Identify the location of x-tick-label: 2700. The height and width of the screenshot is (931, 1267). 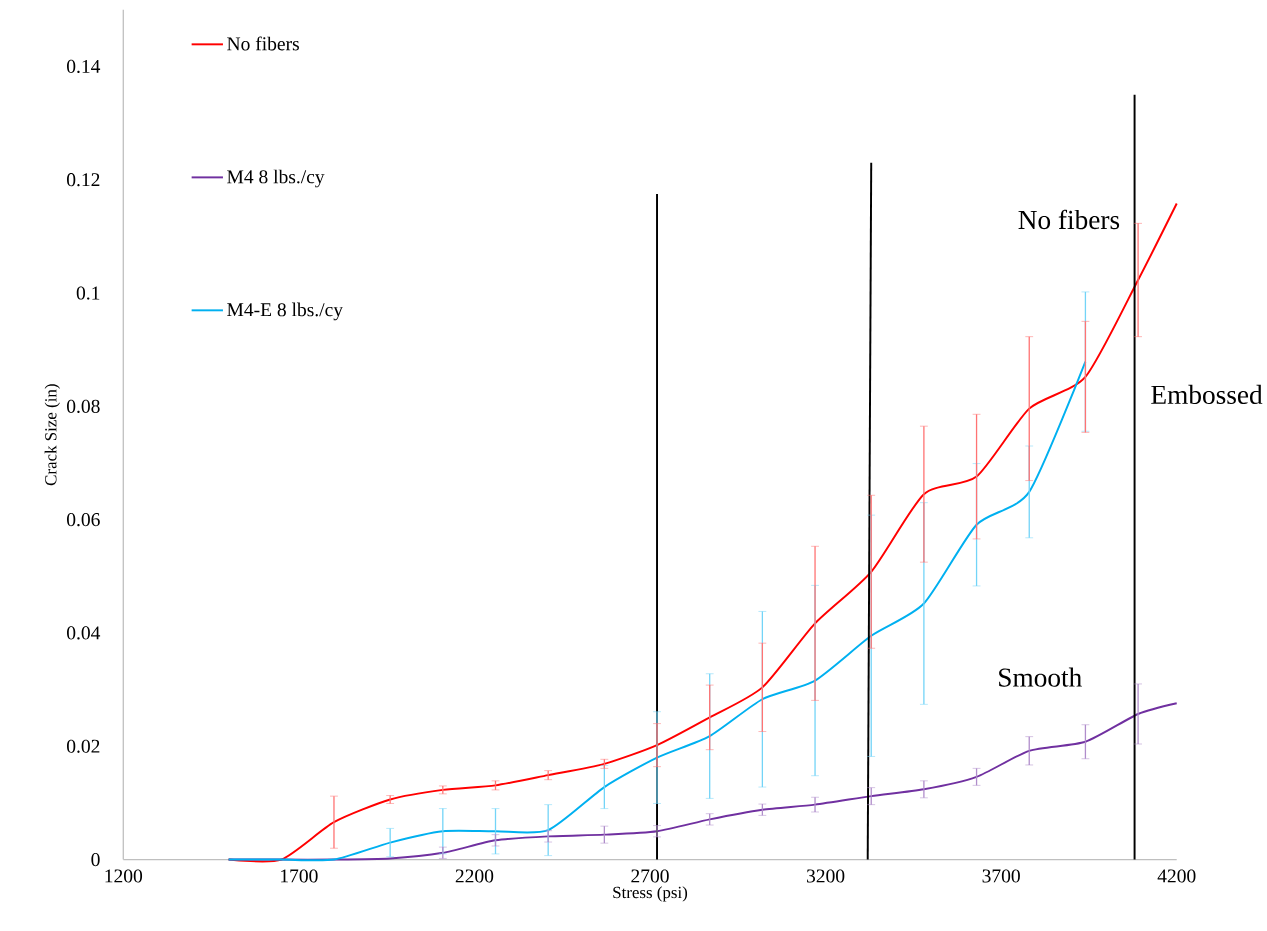
(650, 876).